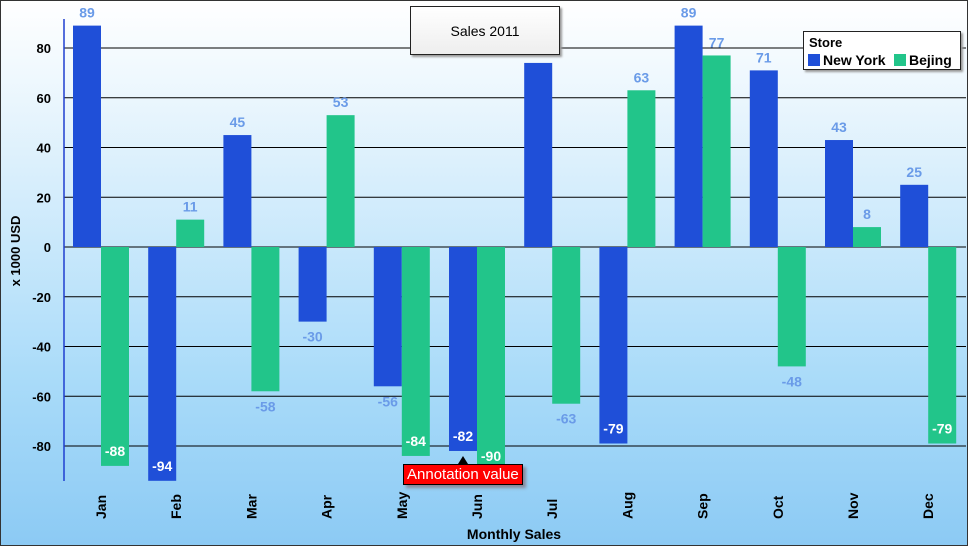  What do you see at coordinates (854, 60) in the screenshot?
I see `legend-label: New York` at bounding box center [854, 60].